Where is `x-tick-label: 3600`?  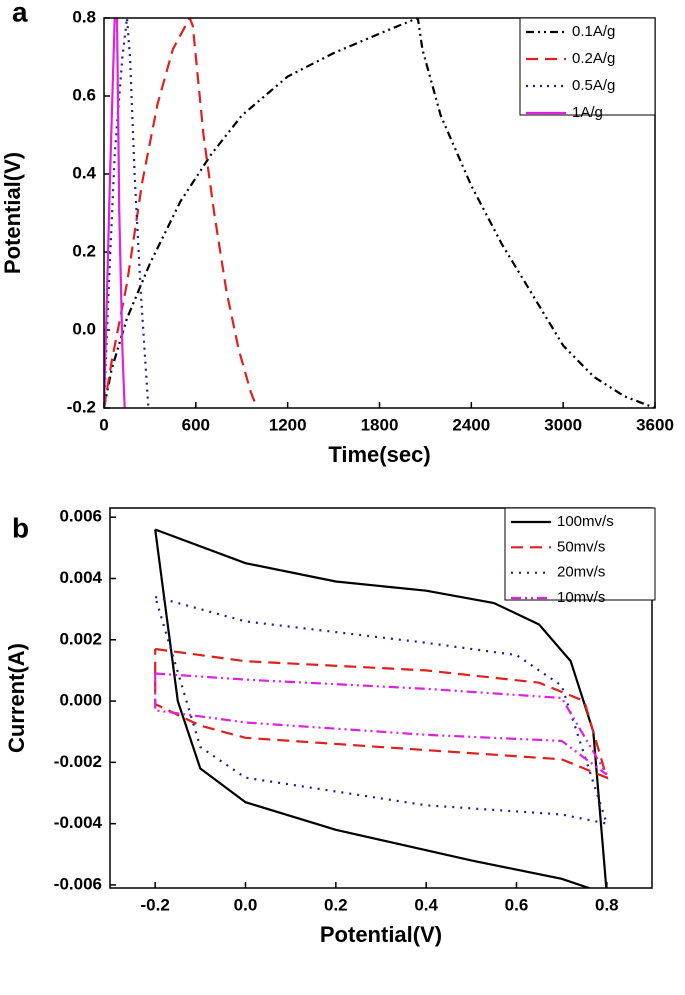 x-tick-label: 3600 is located at coordinates (655, 424).